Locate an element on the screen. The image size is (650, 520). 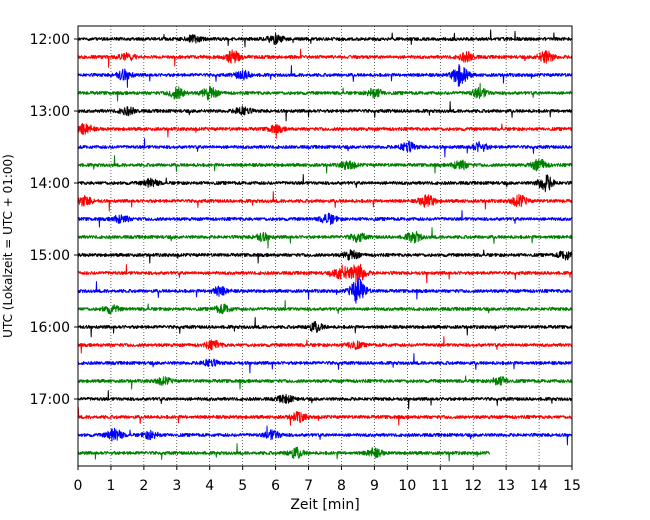
x-tick-label: 15 is located at coordinates (572, 486).